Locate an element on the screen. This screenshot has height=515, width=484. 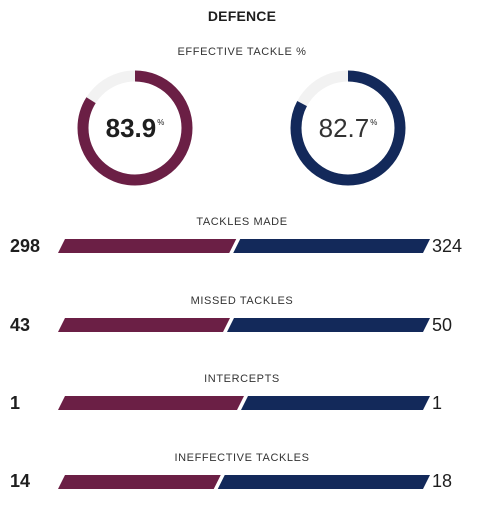
home-effective-tackle-donut: 83.9 % is located at coordinates (135, 128).